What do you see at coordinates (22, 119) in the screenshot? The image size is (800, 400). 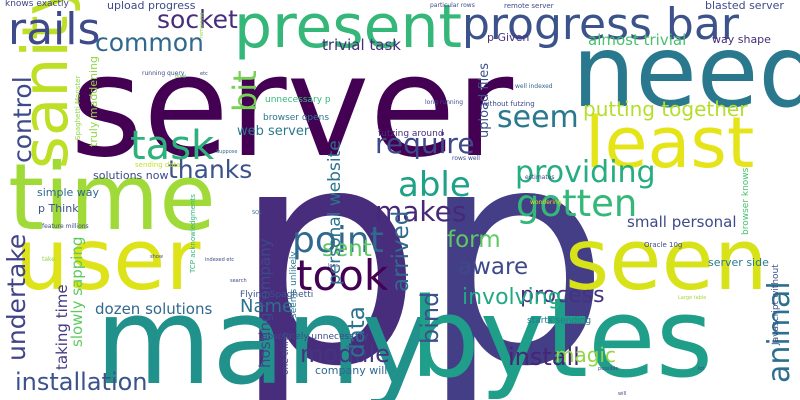 I see `word-control: control` at bounding box center [22, 119].